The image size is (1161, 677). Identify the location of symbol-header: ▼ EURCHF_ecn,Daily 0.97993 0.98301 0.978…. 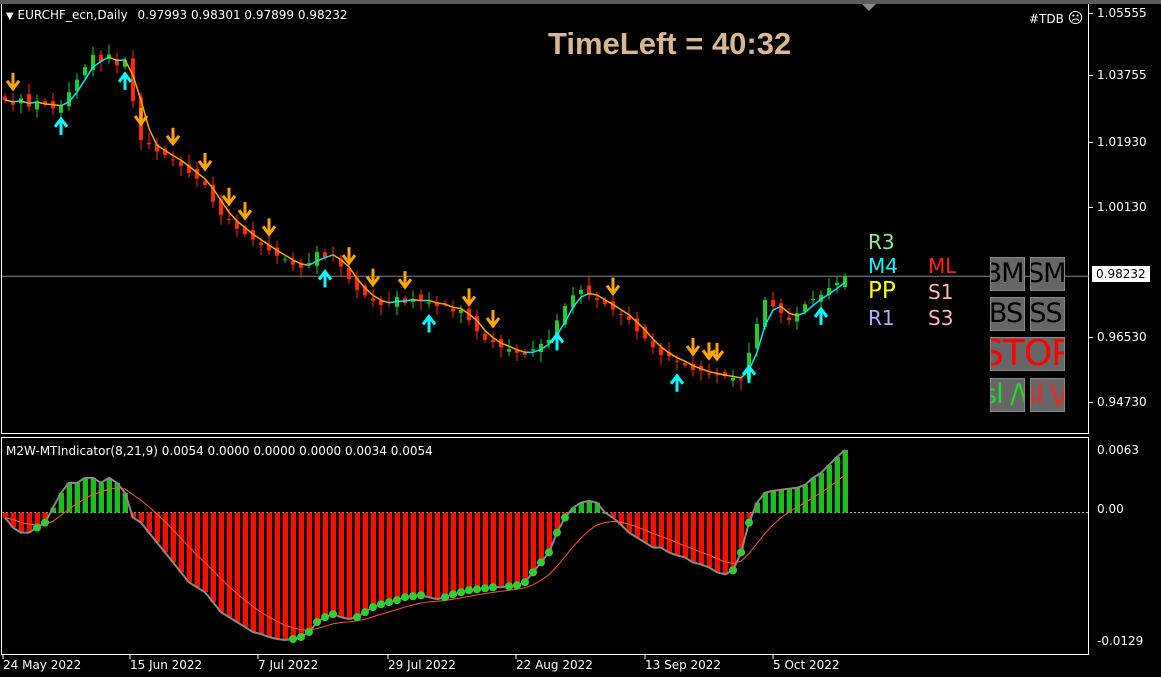
(176, 15).